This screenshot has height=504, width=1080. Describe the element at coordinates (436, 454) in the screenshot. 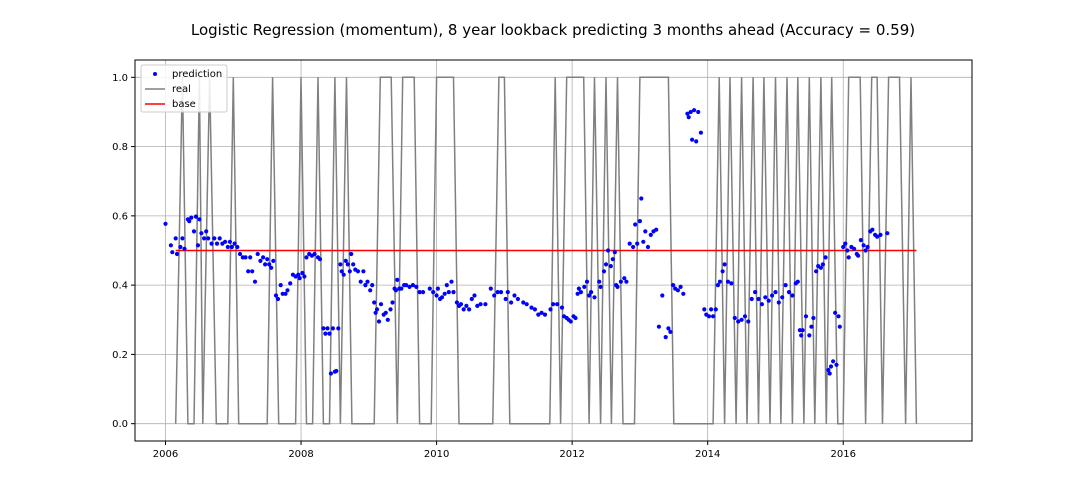

I see `x-tick-label: 2010` at that location.